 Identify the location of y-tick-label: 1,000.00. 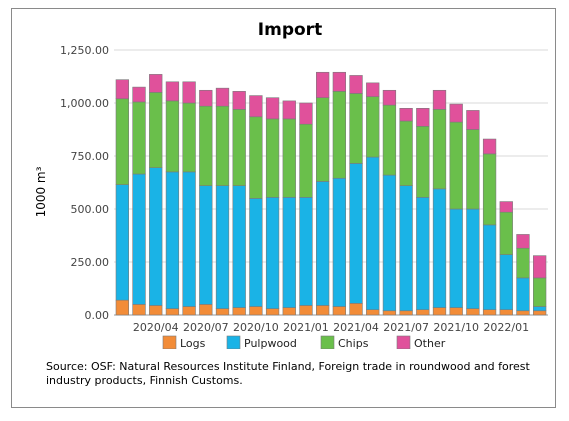
(84, 103).